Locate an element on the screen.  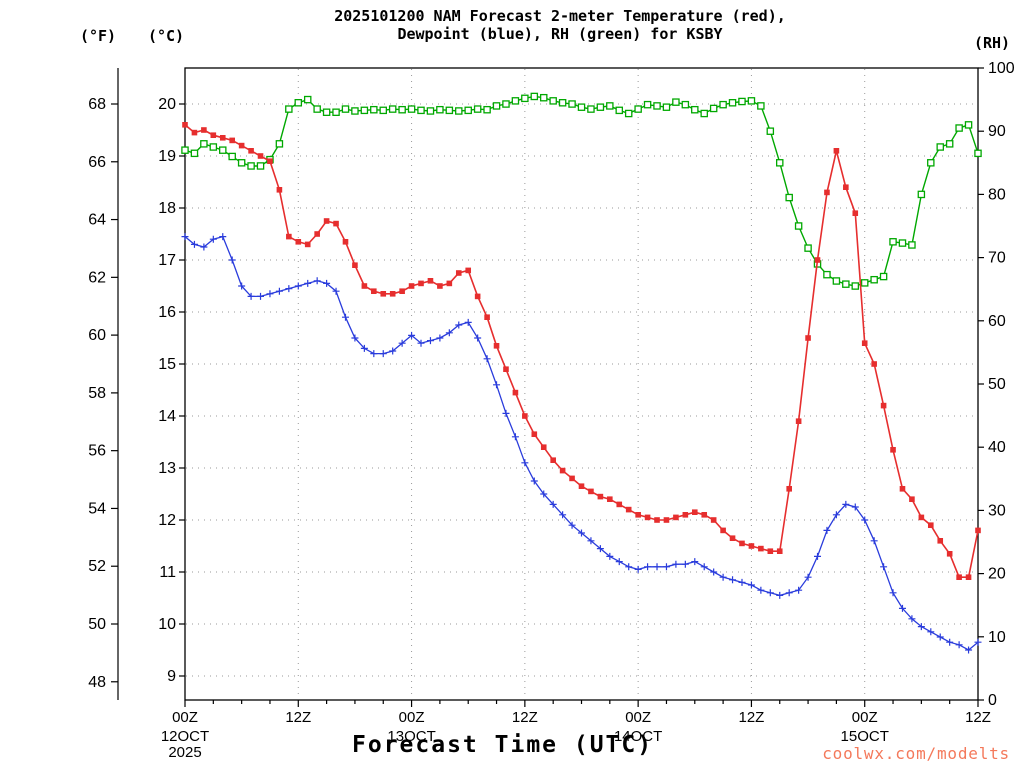
tick-label: 54 is located at coordinates (97, 508).